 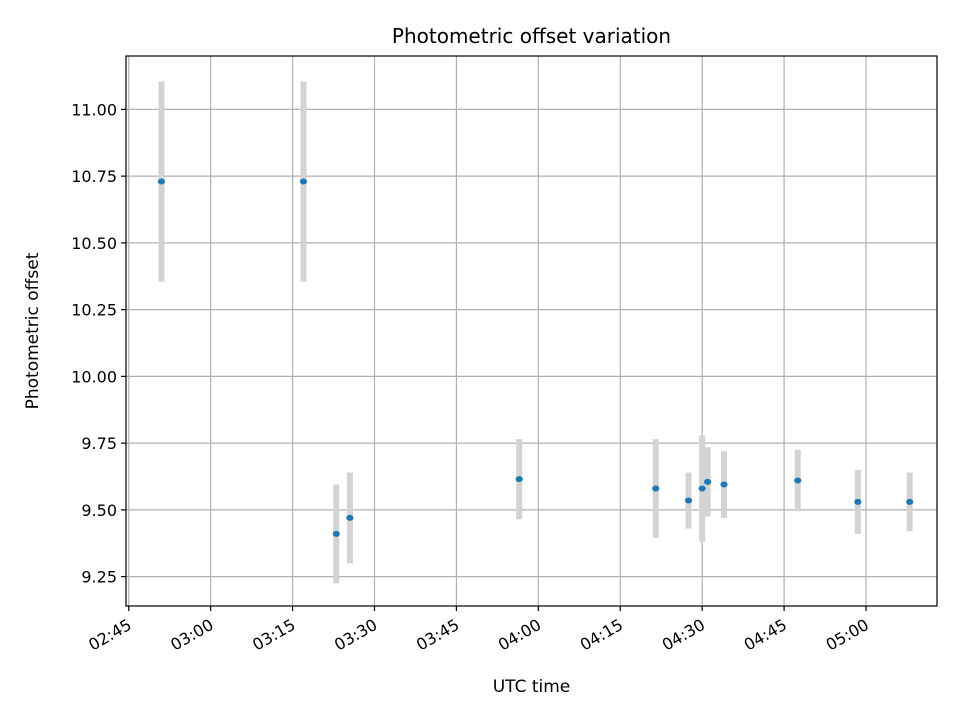 What do you see at coordinates (94, 376) in the screenshot?
I see `y-tick-label: 10.00` at bounding box center [94, 376].